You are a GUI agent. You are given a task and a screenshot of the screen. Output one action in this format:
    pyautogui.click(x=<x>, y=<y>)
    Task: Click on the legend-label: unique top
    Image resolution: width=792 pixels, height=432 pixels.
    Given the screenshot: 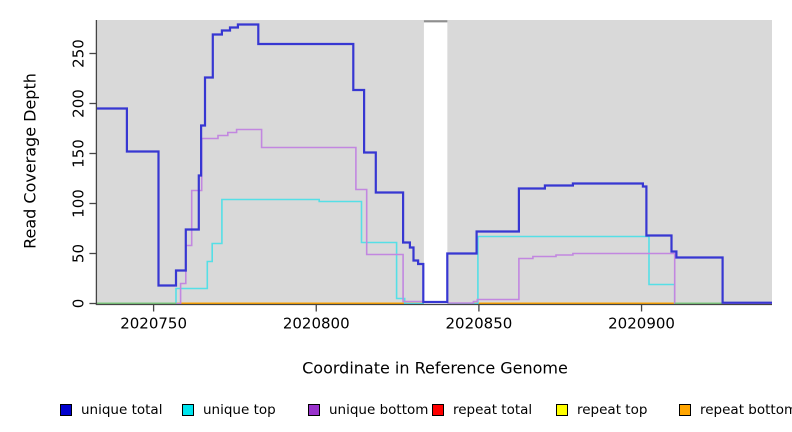 What is the action you would take?
    pyautogui.click(x=239, y=410)
    